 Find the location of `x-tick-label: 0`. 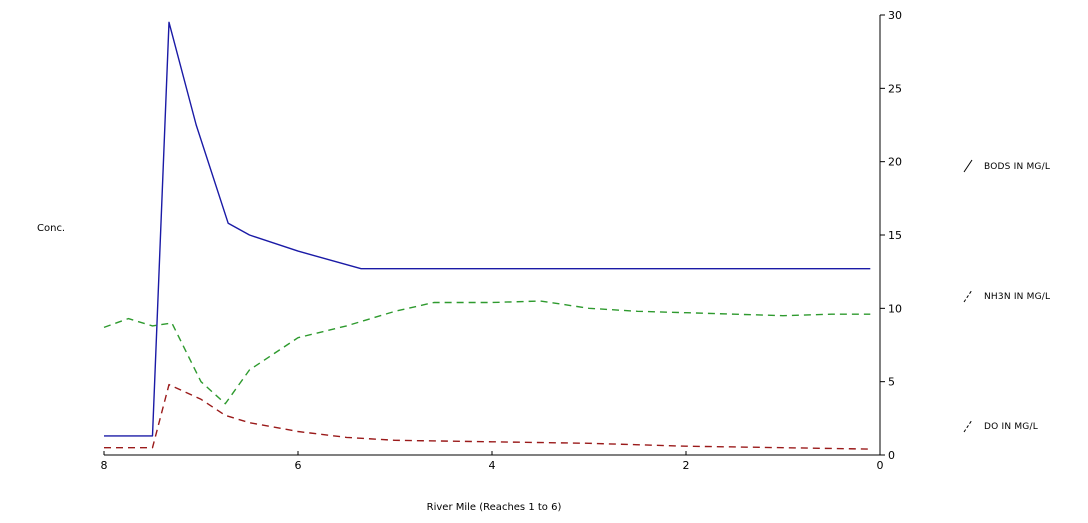

x-tick-label: 0 is located at coordinates (880, 465).